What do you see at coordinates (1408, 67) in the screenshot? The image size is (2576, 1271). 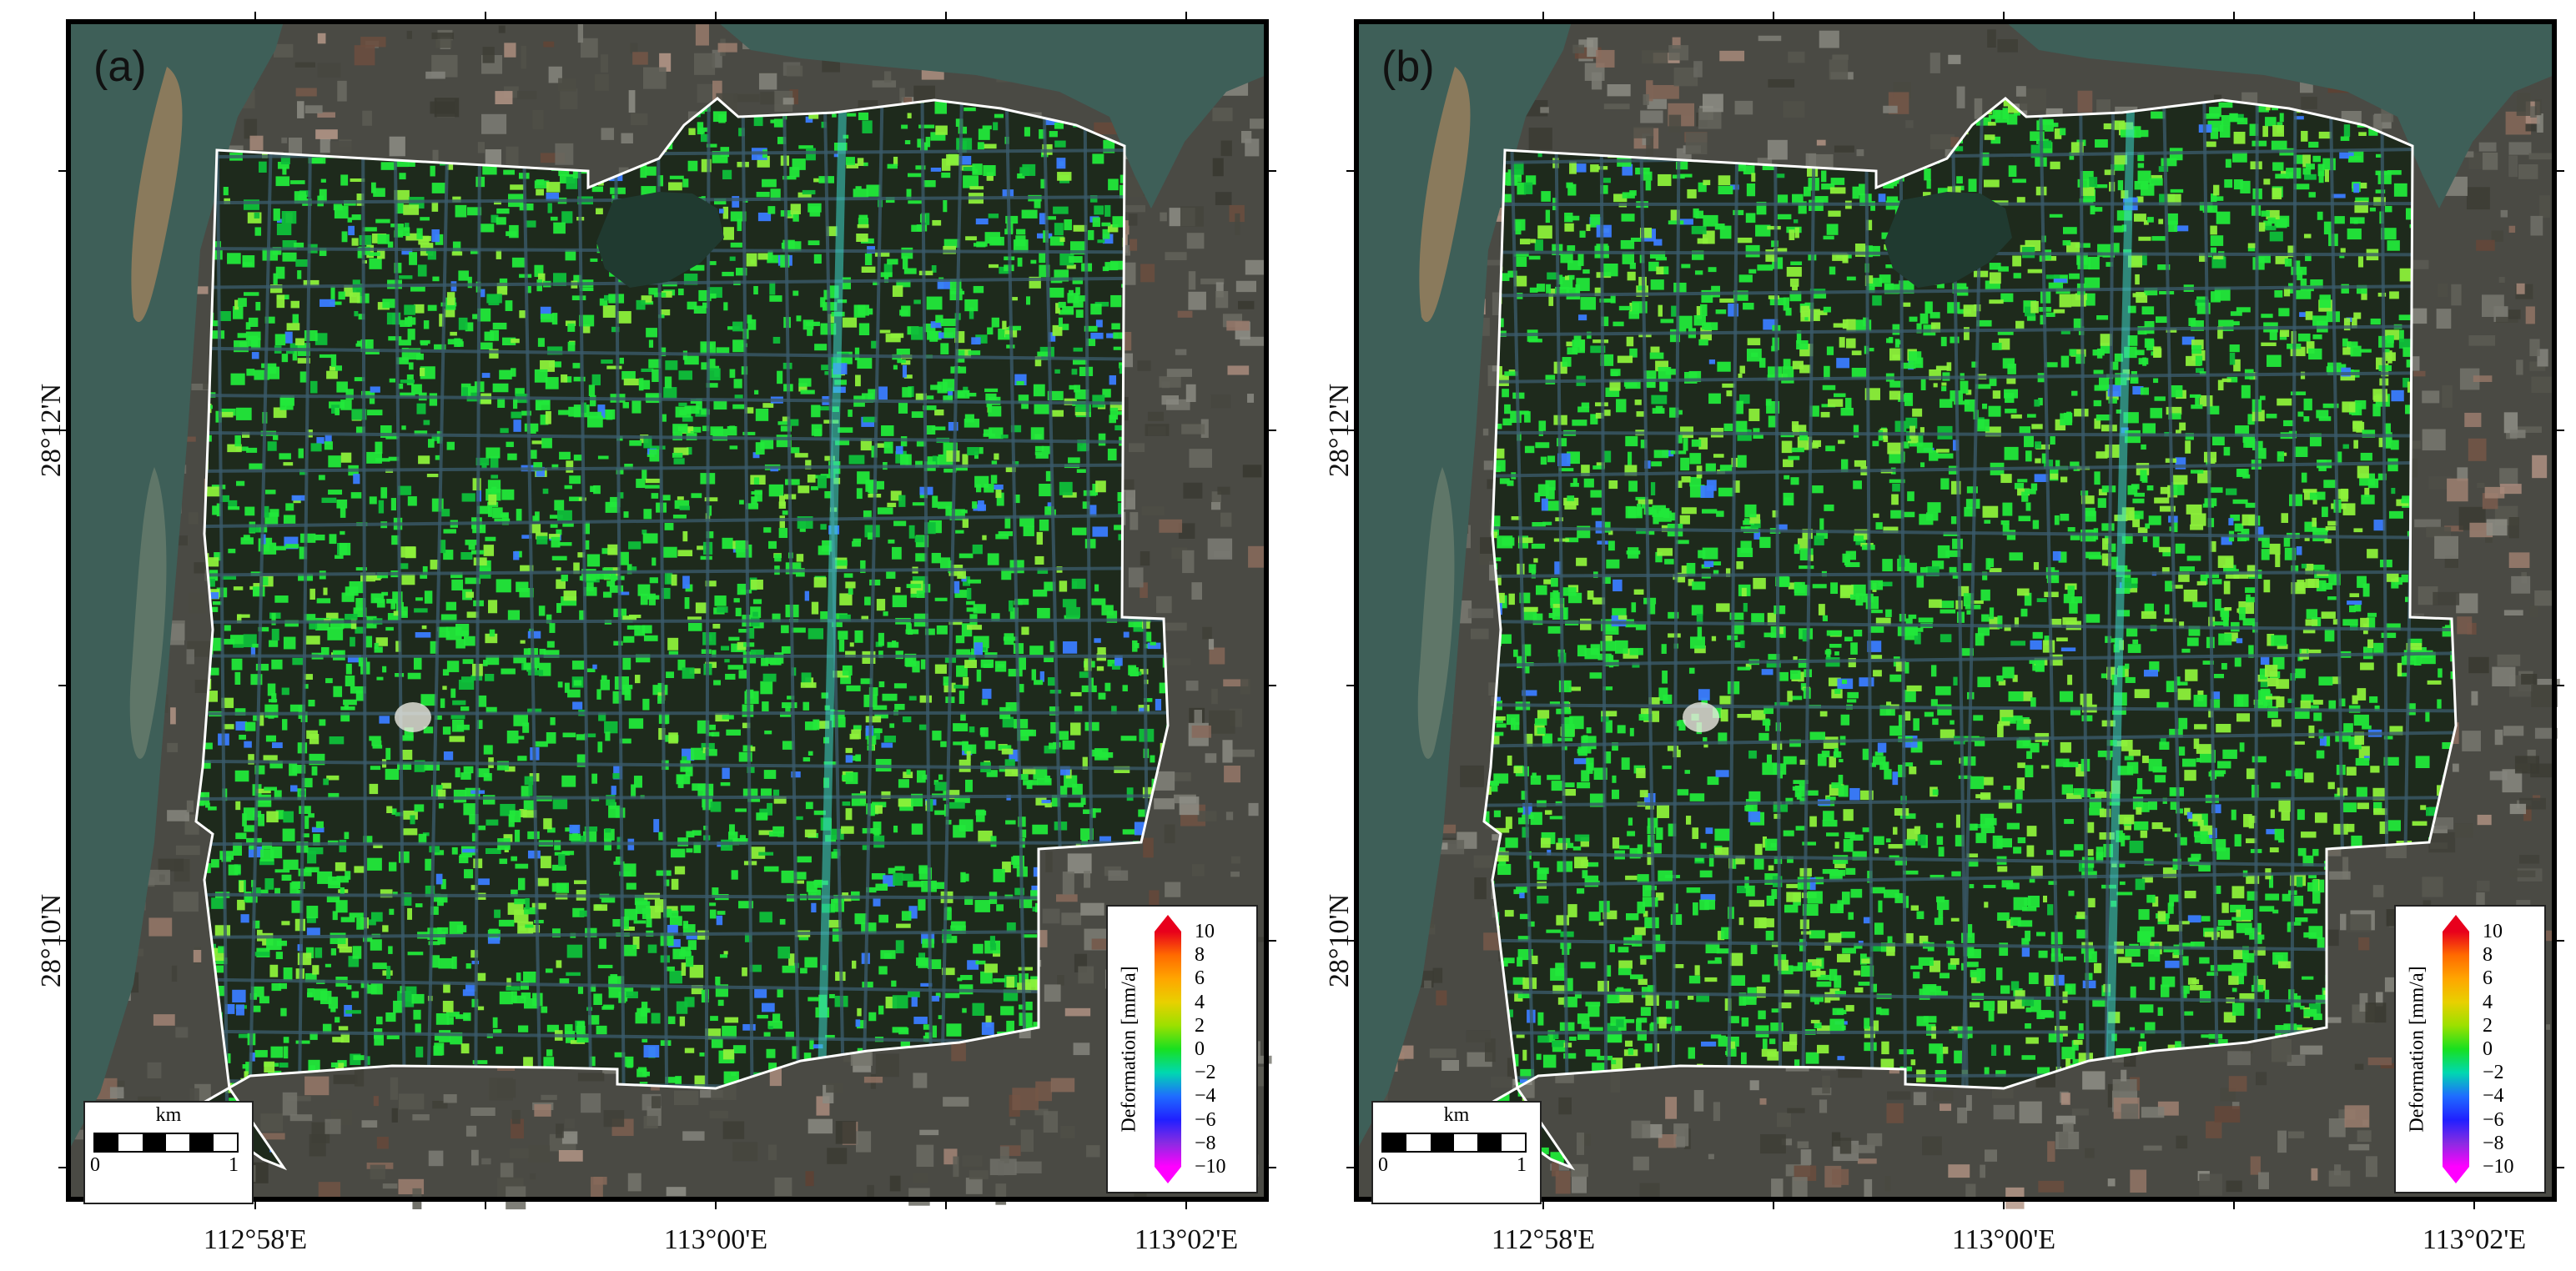 I see `panel-label: (b)` at bounding box center [1408, 67].